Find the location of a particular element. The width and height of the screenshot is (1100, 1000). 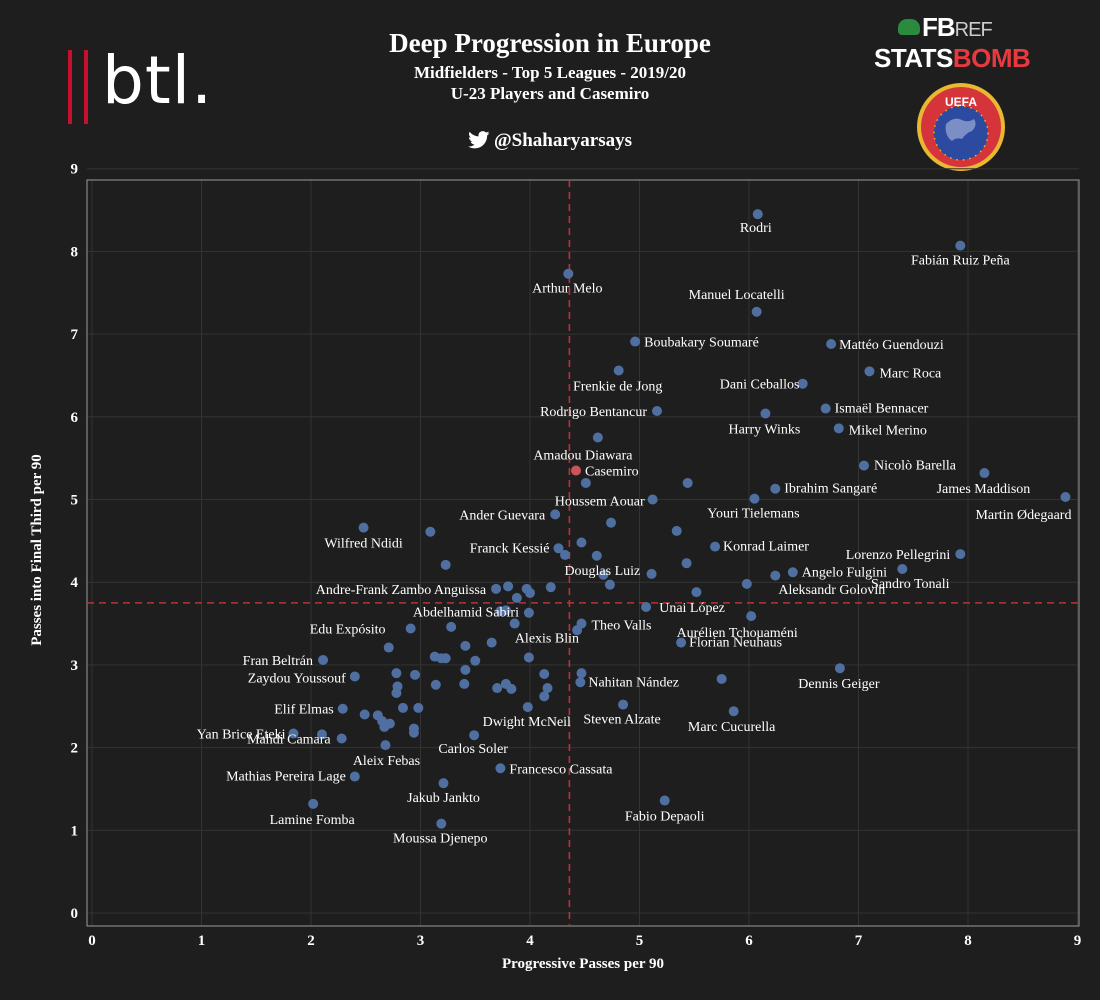

y-tick-label: 2 is located at coordinates (75, 749).